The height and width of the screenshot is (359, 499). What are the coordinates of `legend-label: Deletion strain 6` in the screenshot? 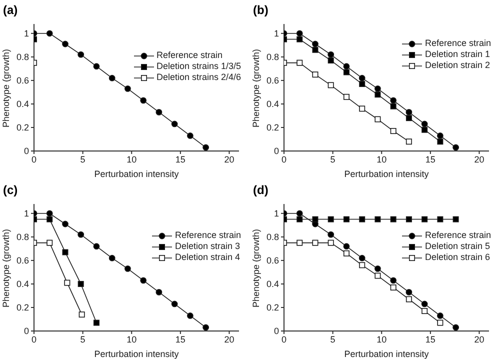 It's located at (457, 257).